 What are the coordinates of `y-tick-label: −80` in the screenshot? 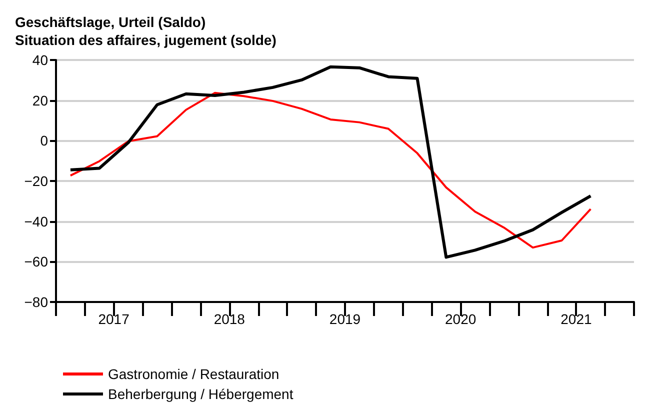 It's located at (36, 302).